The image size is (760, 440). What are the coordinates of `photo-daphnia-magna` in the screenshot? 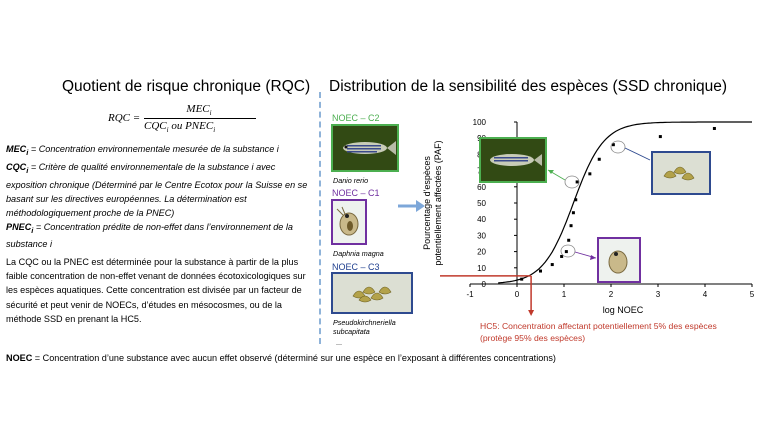 It's located at (349, 222).